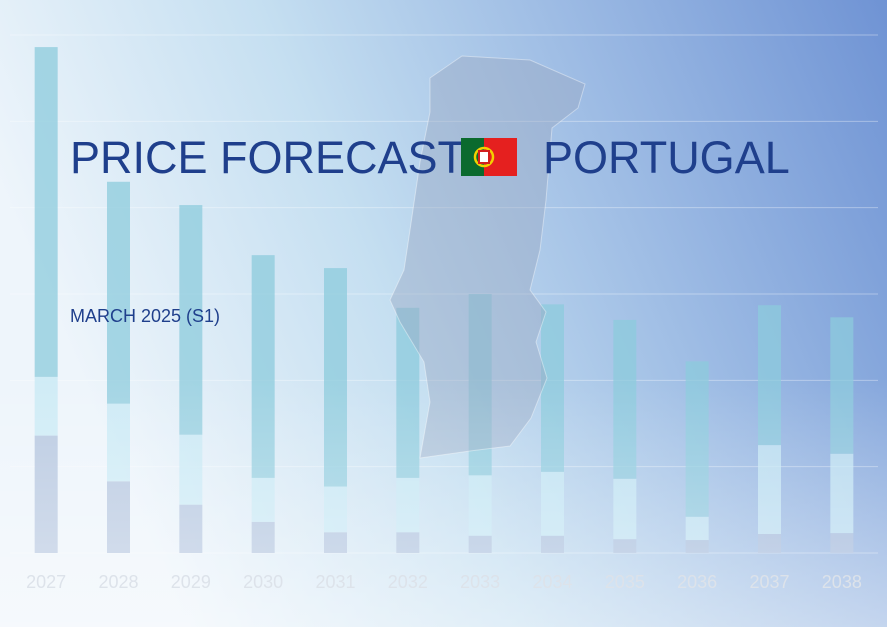  Describe the element at coordinates (666, 157) in the screenshot. I see `title-country: PORTUGAL` at that location.